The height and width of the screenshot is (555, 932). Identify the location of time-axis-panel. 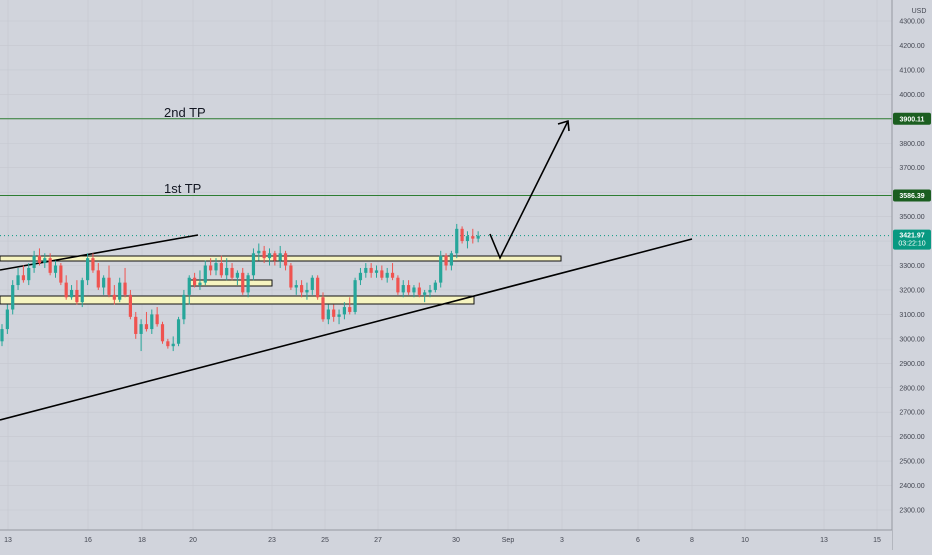
(446, 540).